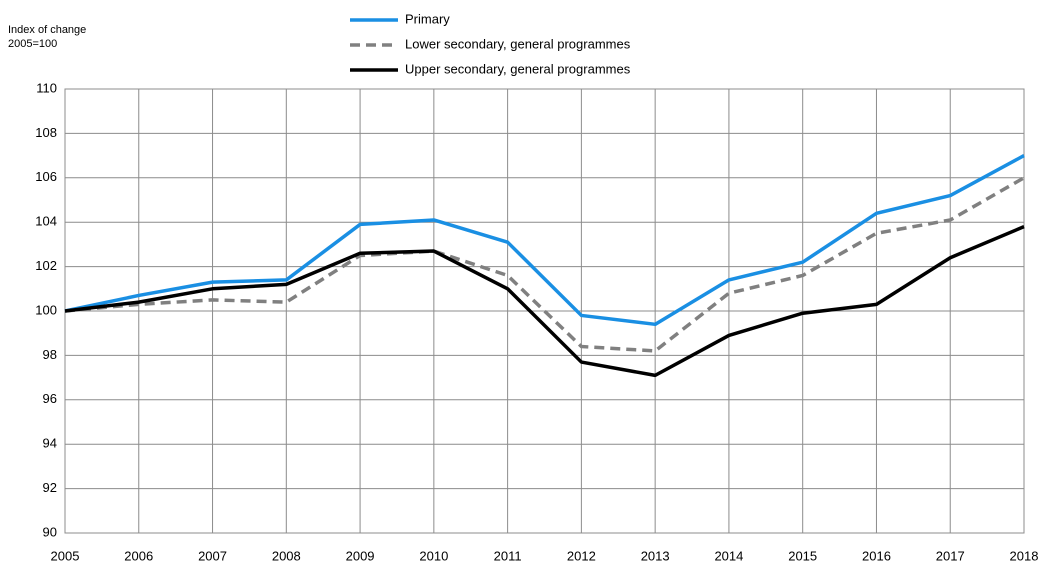 The height and width of the screenshot is (567, 1044). I want to click on y-tick-label: 98, so click(50, 354).